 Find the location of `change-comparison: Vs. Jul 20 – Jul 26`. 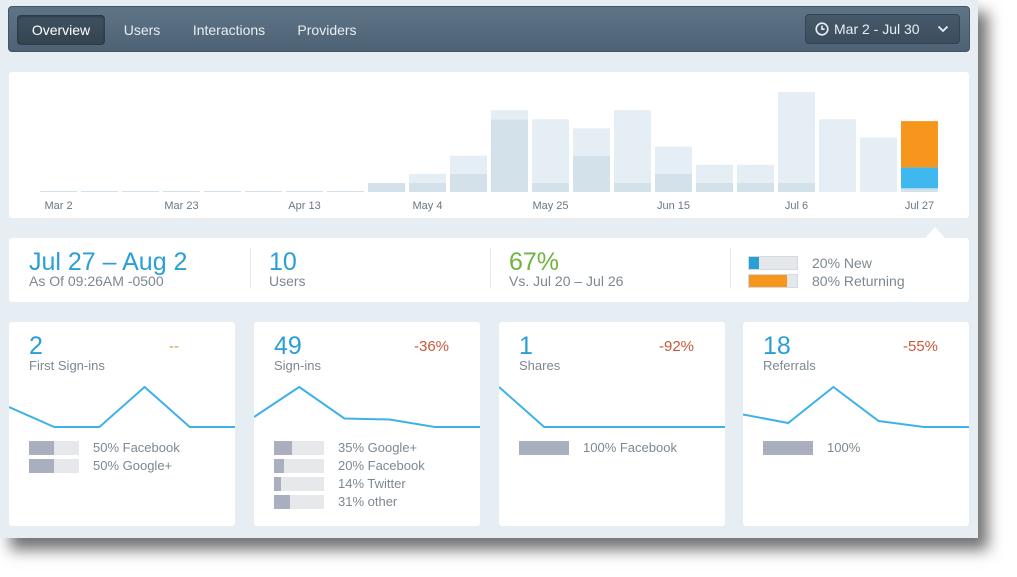

change-comparison: Vs. Jul 20 – Jul 26 is located at coordinates (566, 281).